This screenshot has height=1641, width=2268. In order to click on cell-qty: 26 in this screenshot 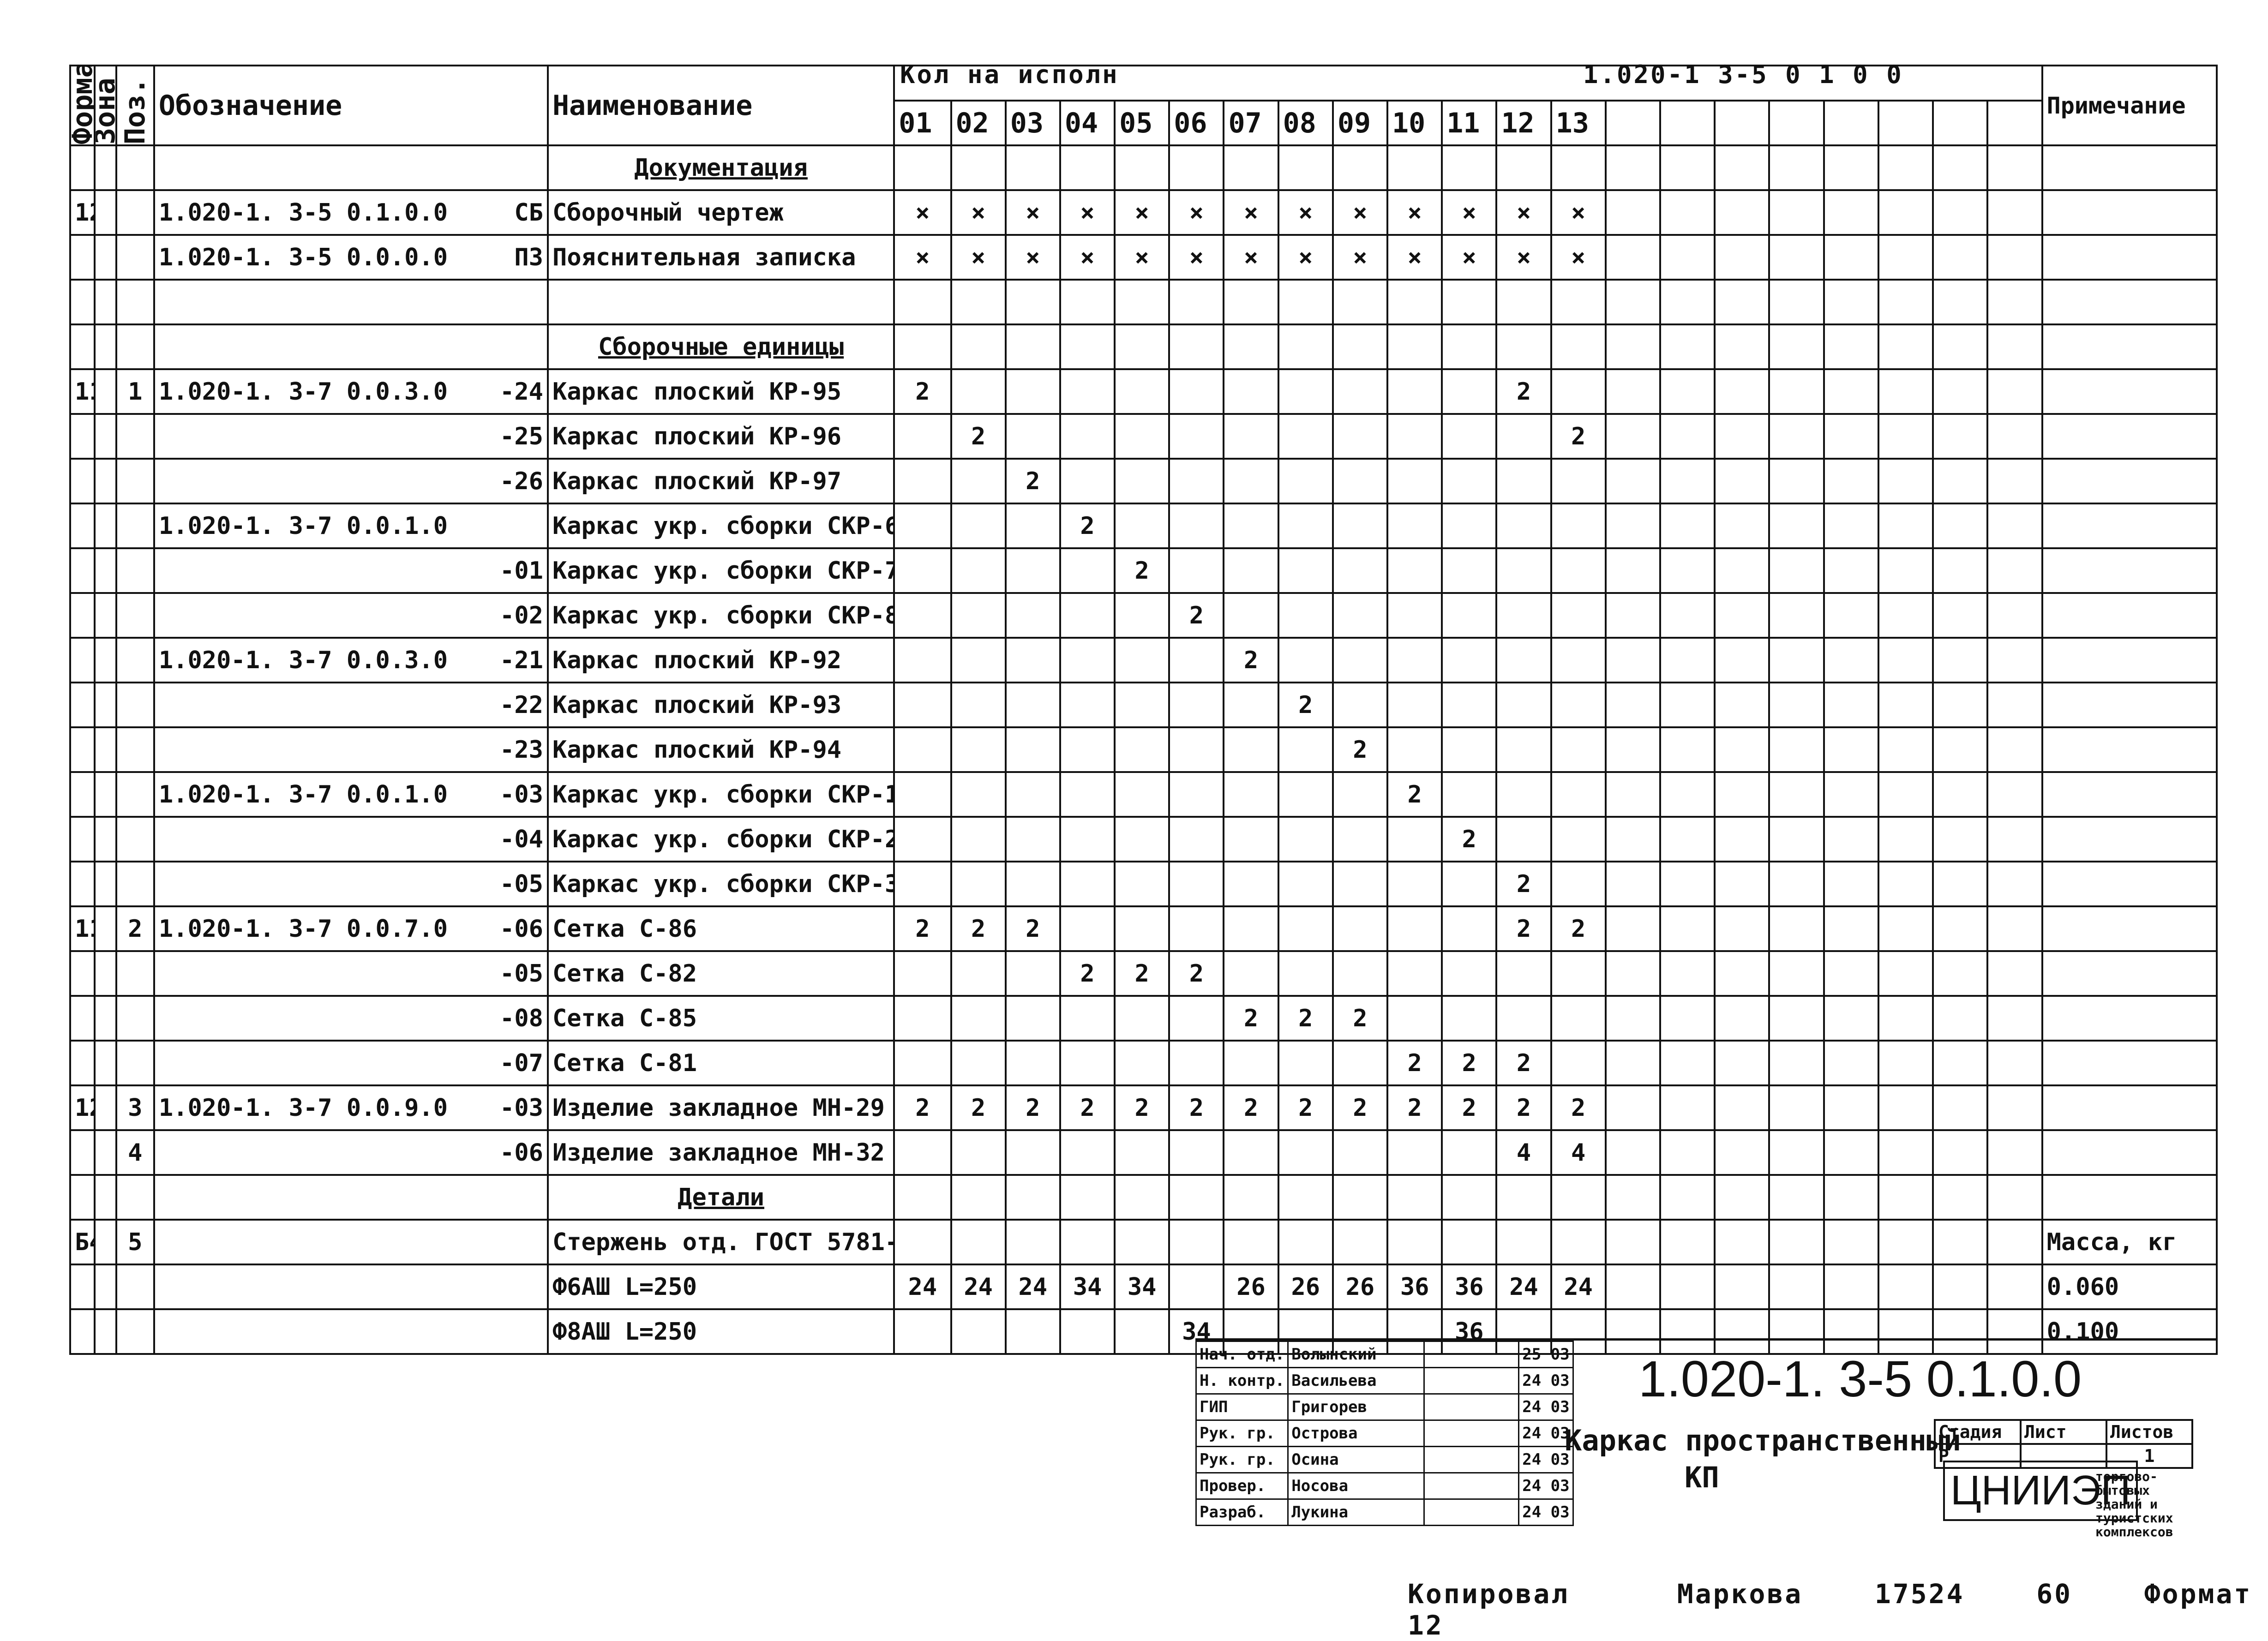, I will do `click(1251, 1287)`.